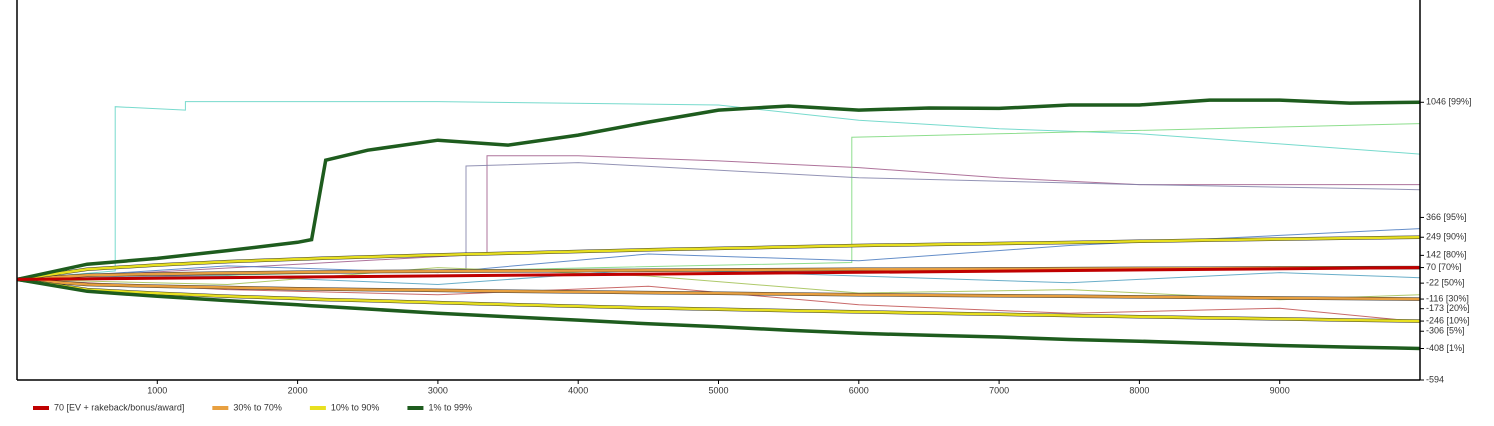  Describe the element at coordinates (298, 390) in the screenshot. I see `x-tick-label: 2000` at that location.